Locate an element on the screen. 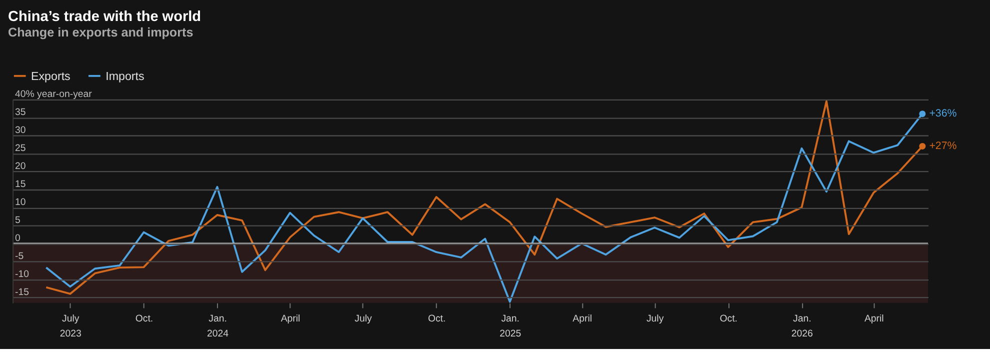  x-tick-label: Jan. 2024 is located at coordinates (218, 327).